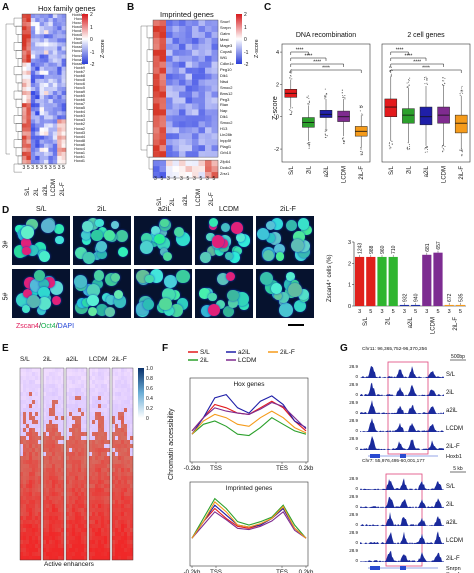  I want to click on sig-label: ****, so click(317, 63).